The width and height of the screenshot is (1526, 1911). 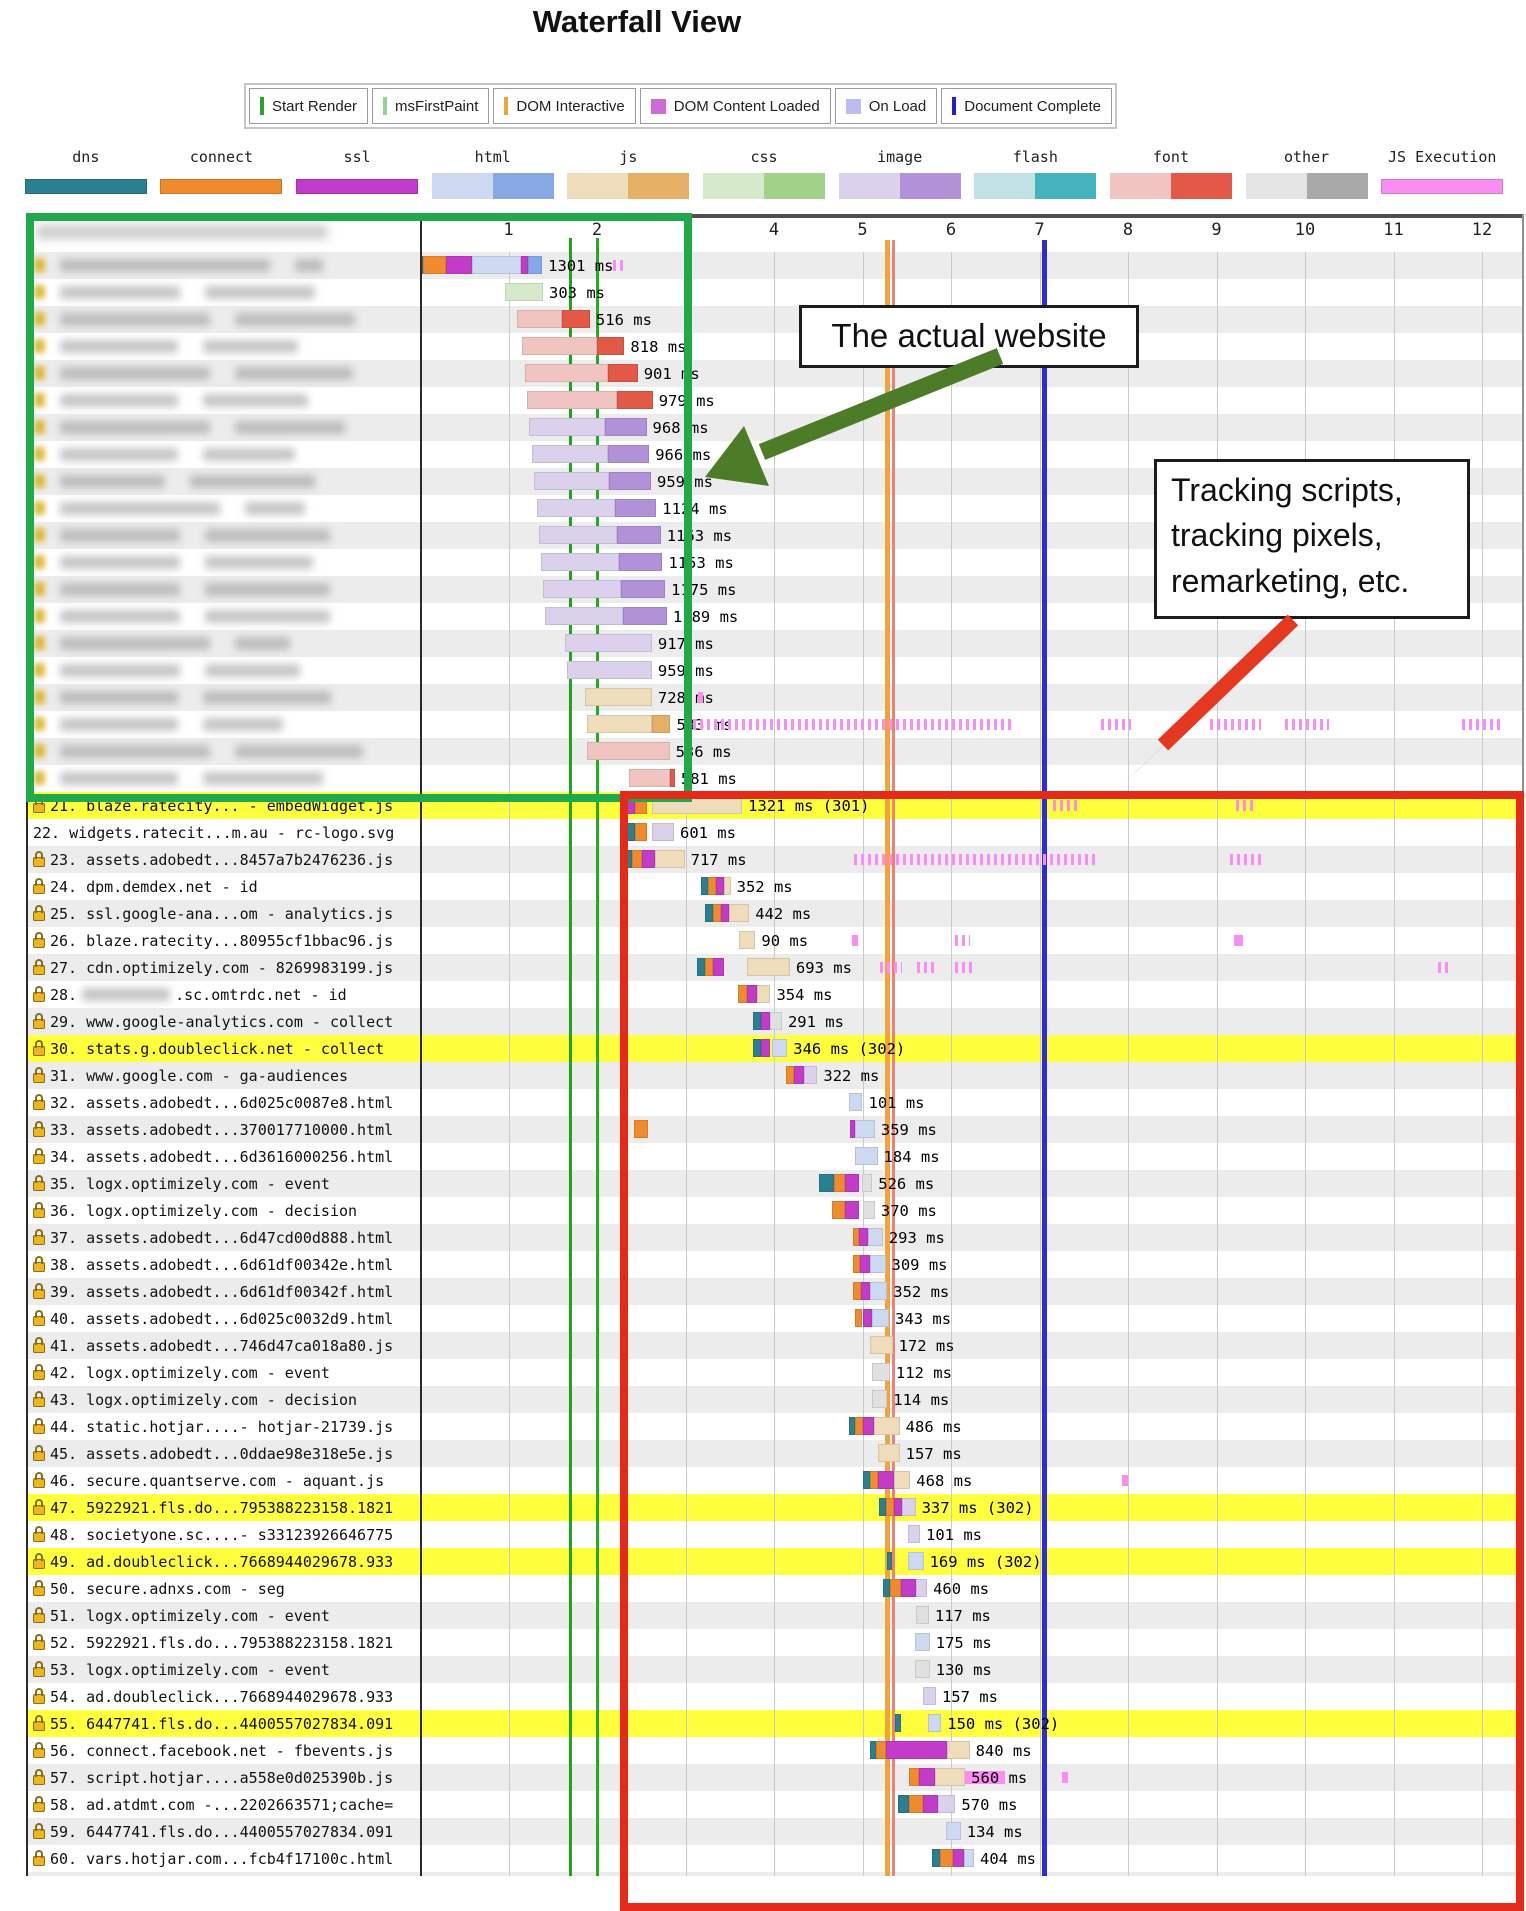 What do you see at coordinates (208, 1480) in the screenshot?
I see `request-label: 46. secure.quantserve.com - aquant.js` at bounding box center [208, 1480].